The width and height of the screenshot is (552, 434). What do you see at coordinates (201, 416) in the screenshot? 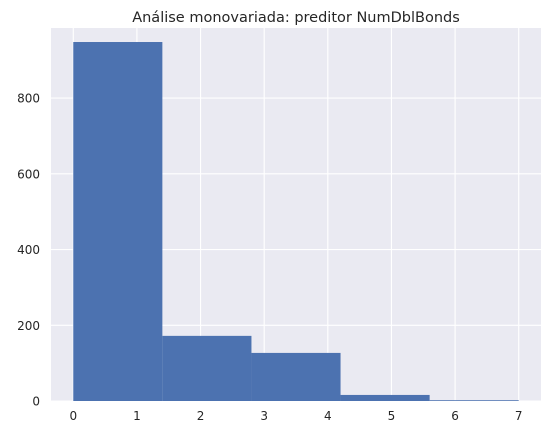
I see `x-tick-label: 2` at bounding box center [201, 416].